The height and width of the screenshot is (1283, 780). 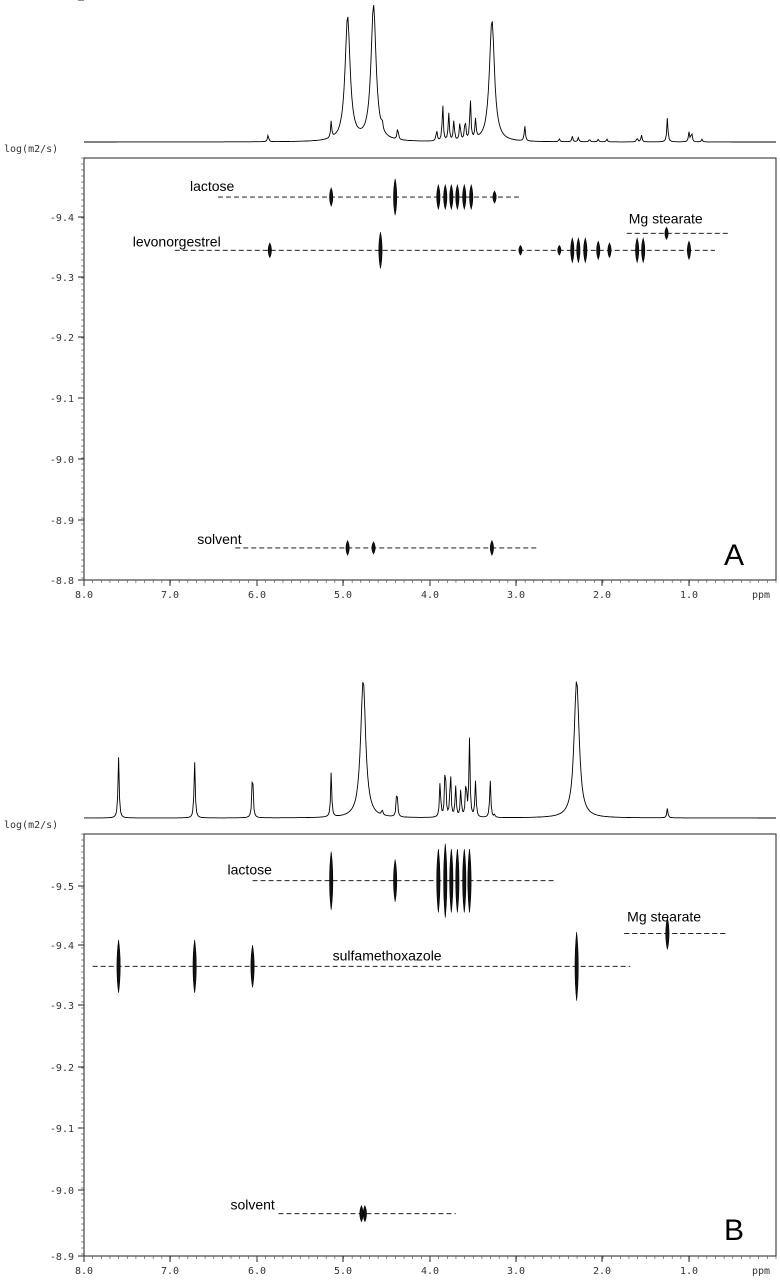 What do you see at coordinates (734, 555) in the screenshot?
I see `panel-label: A` at bounding box center [734, 555].